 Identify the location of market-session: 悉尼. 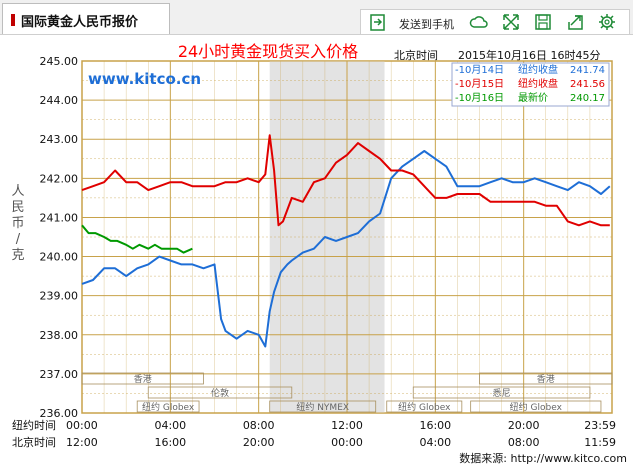
(501, 392).